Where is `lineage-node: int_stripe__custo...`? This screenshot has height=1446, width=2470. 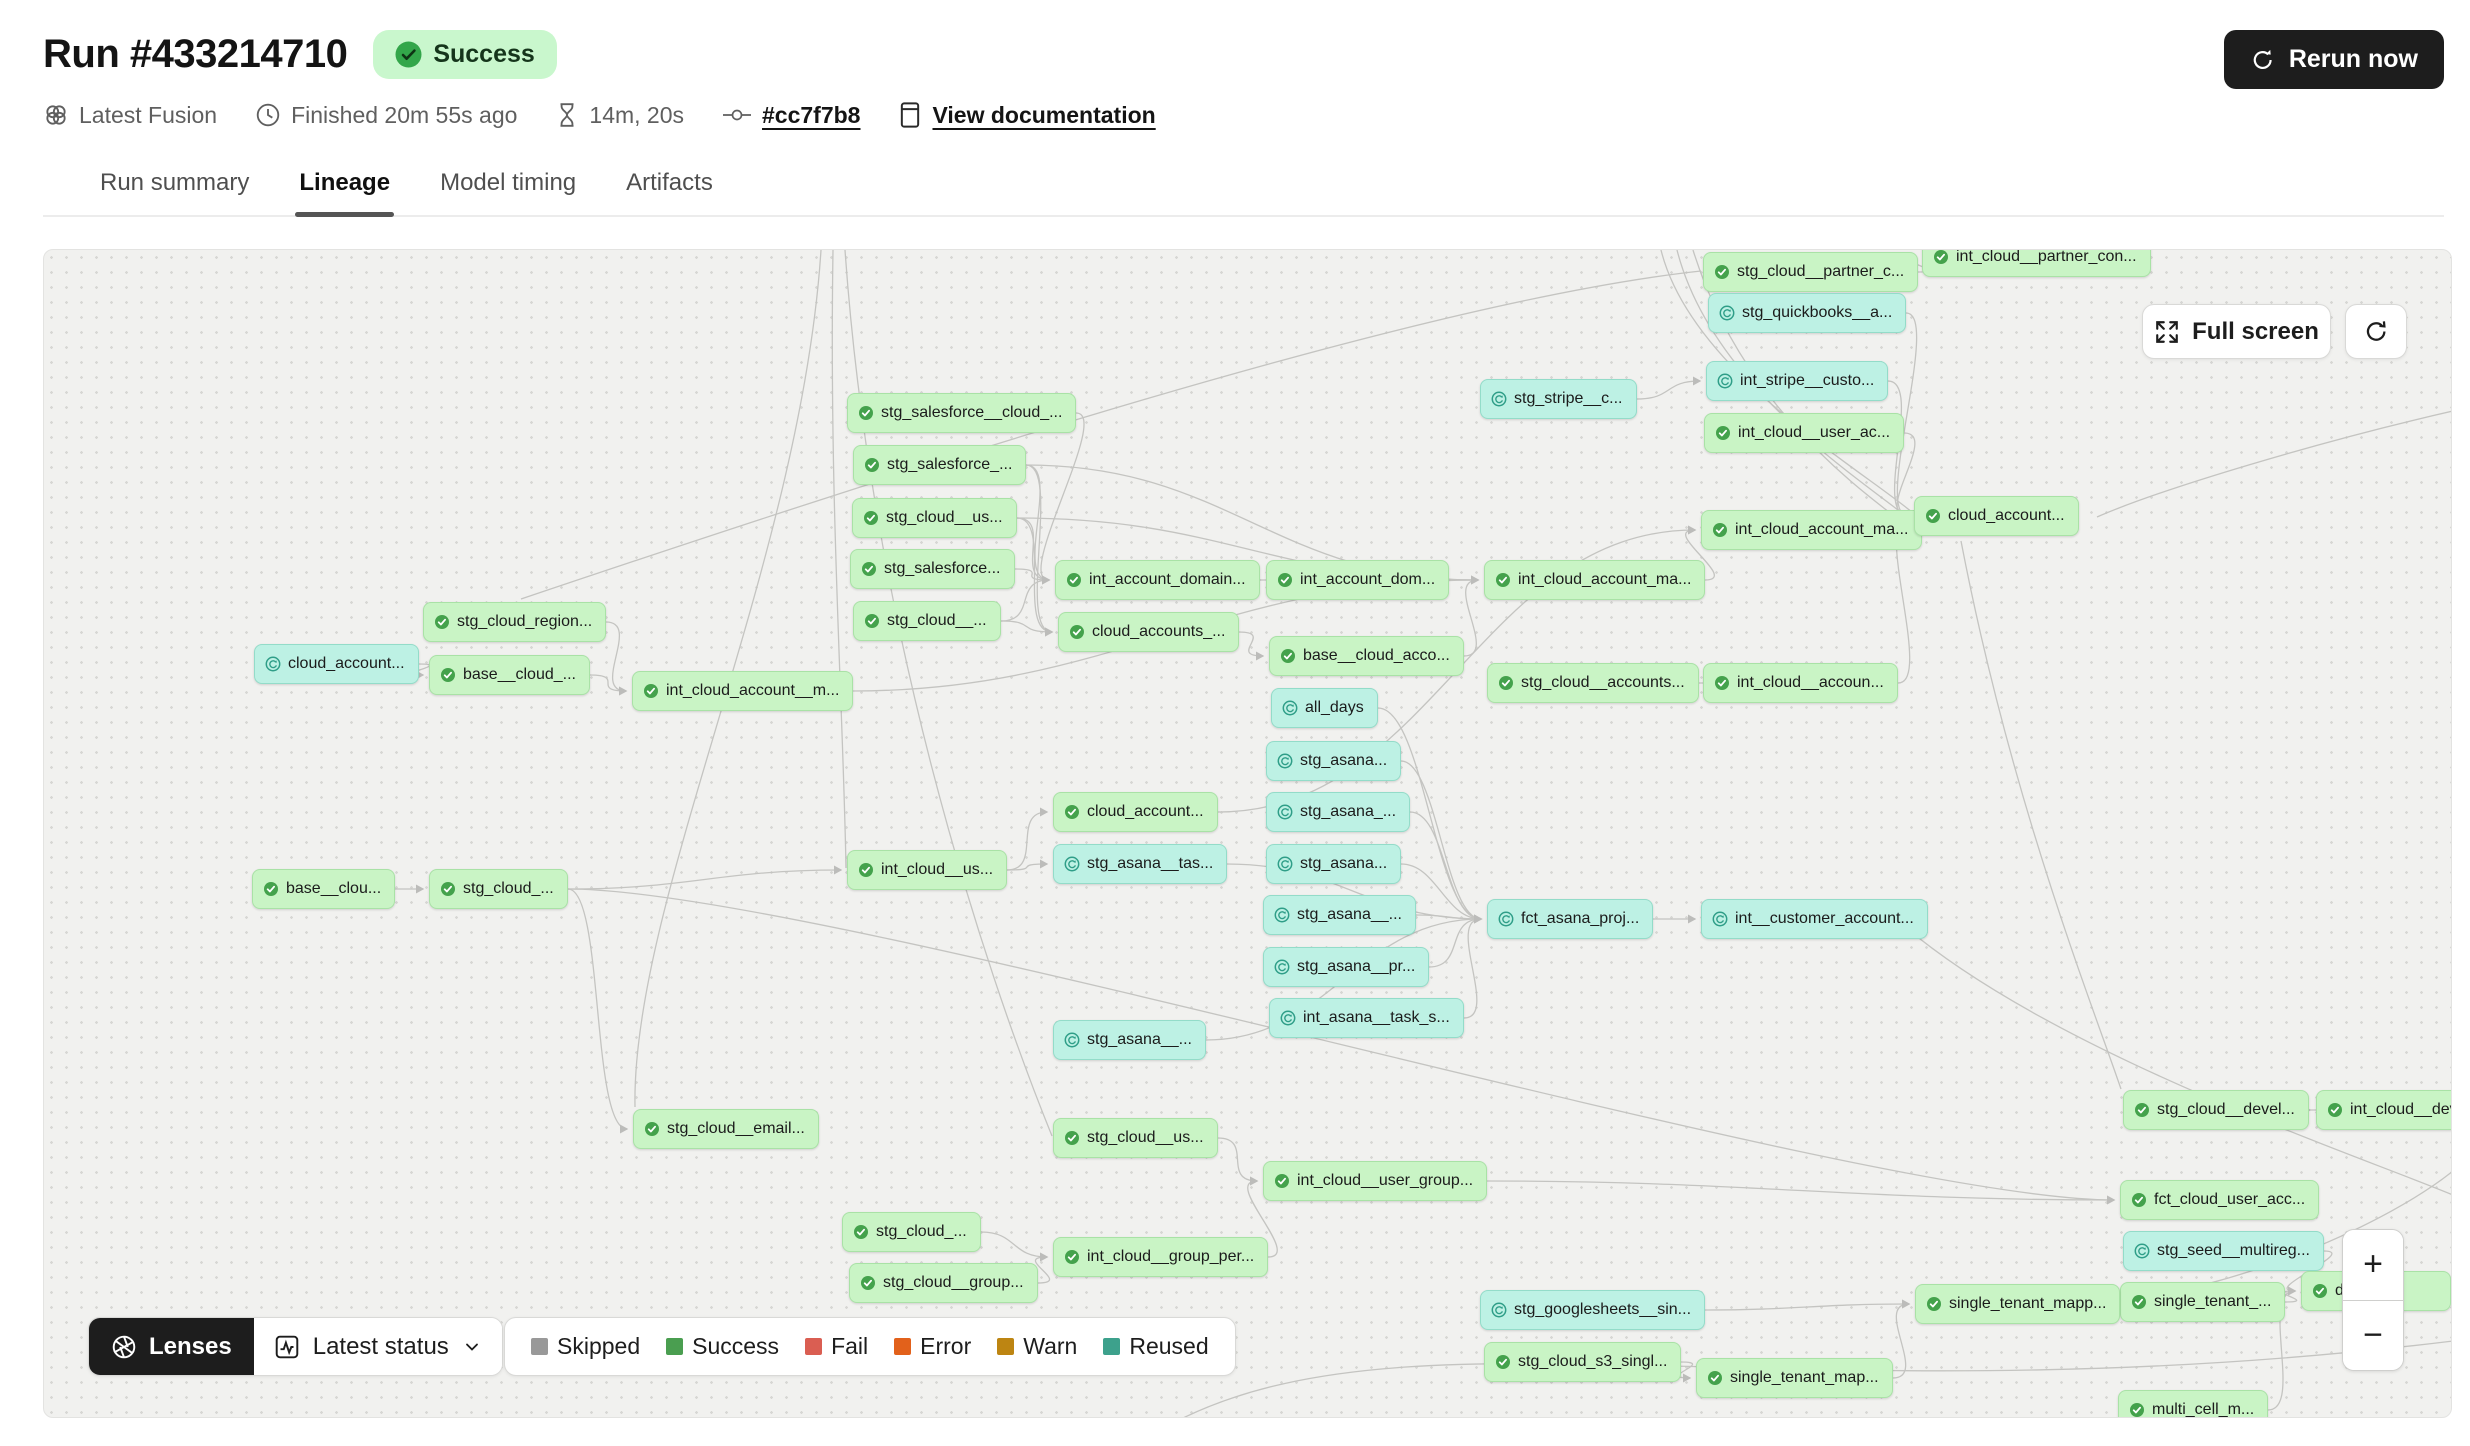
lineage-node: int_stripe__custo... is located at coordinates (1797, 381).